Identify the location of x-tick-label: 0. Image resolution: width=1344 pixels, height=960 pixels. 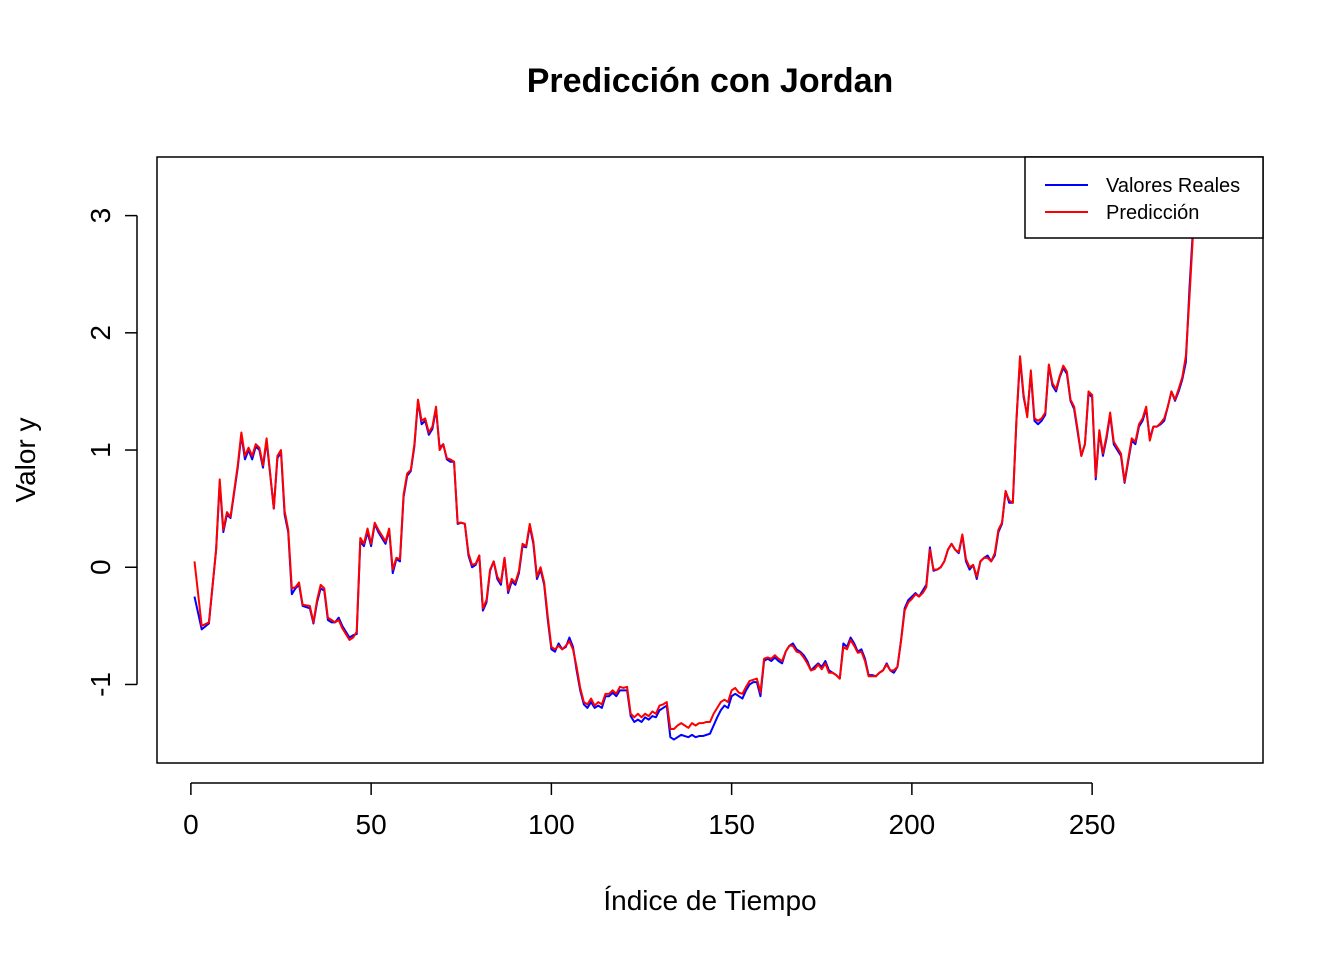
(191, 824).